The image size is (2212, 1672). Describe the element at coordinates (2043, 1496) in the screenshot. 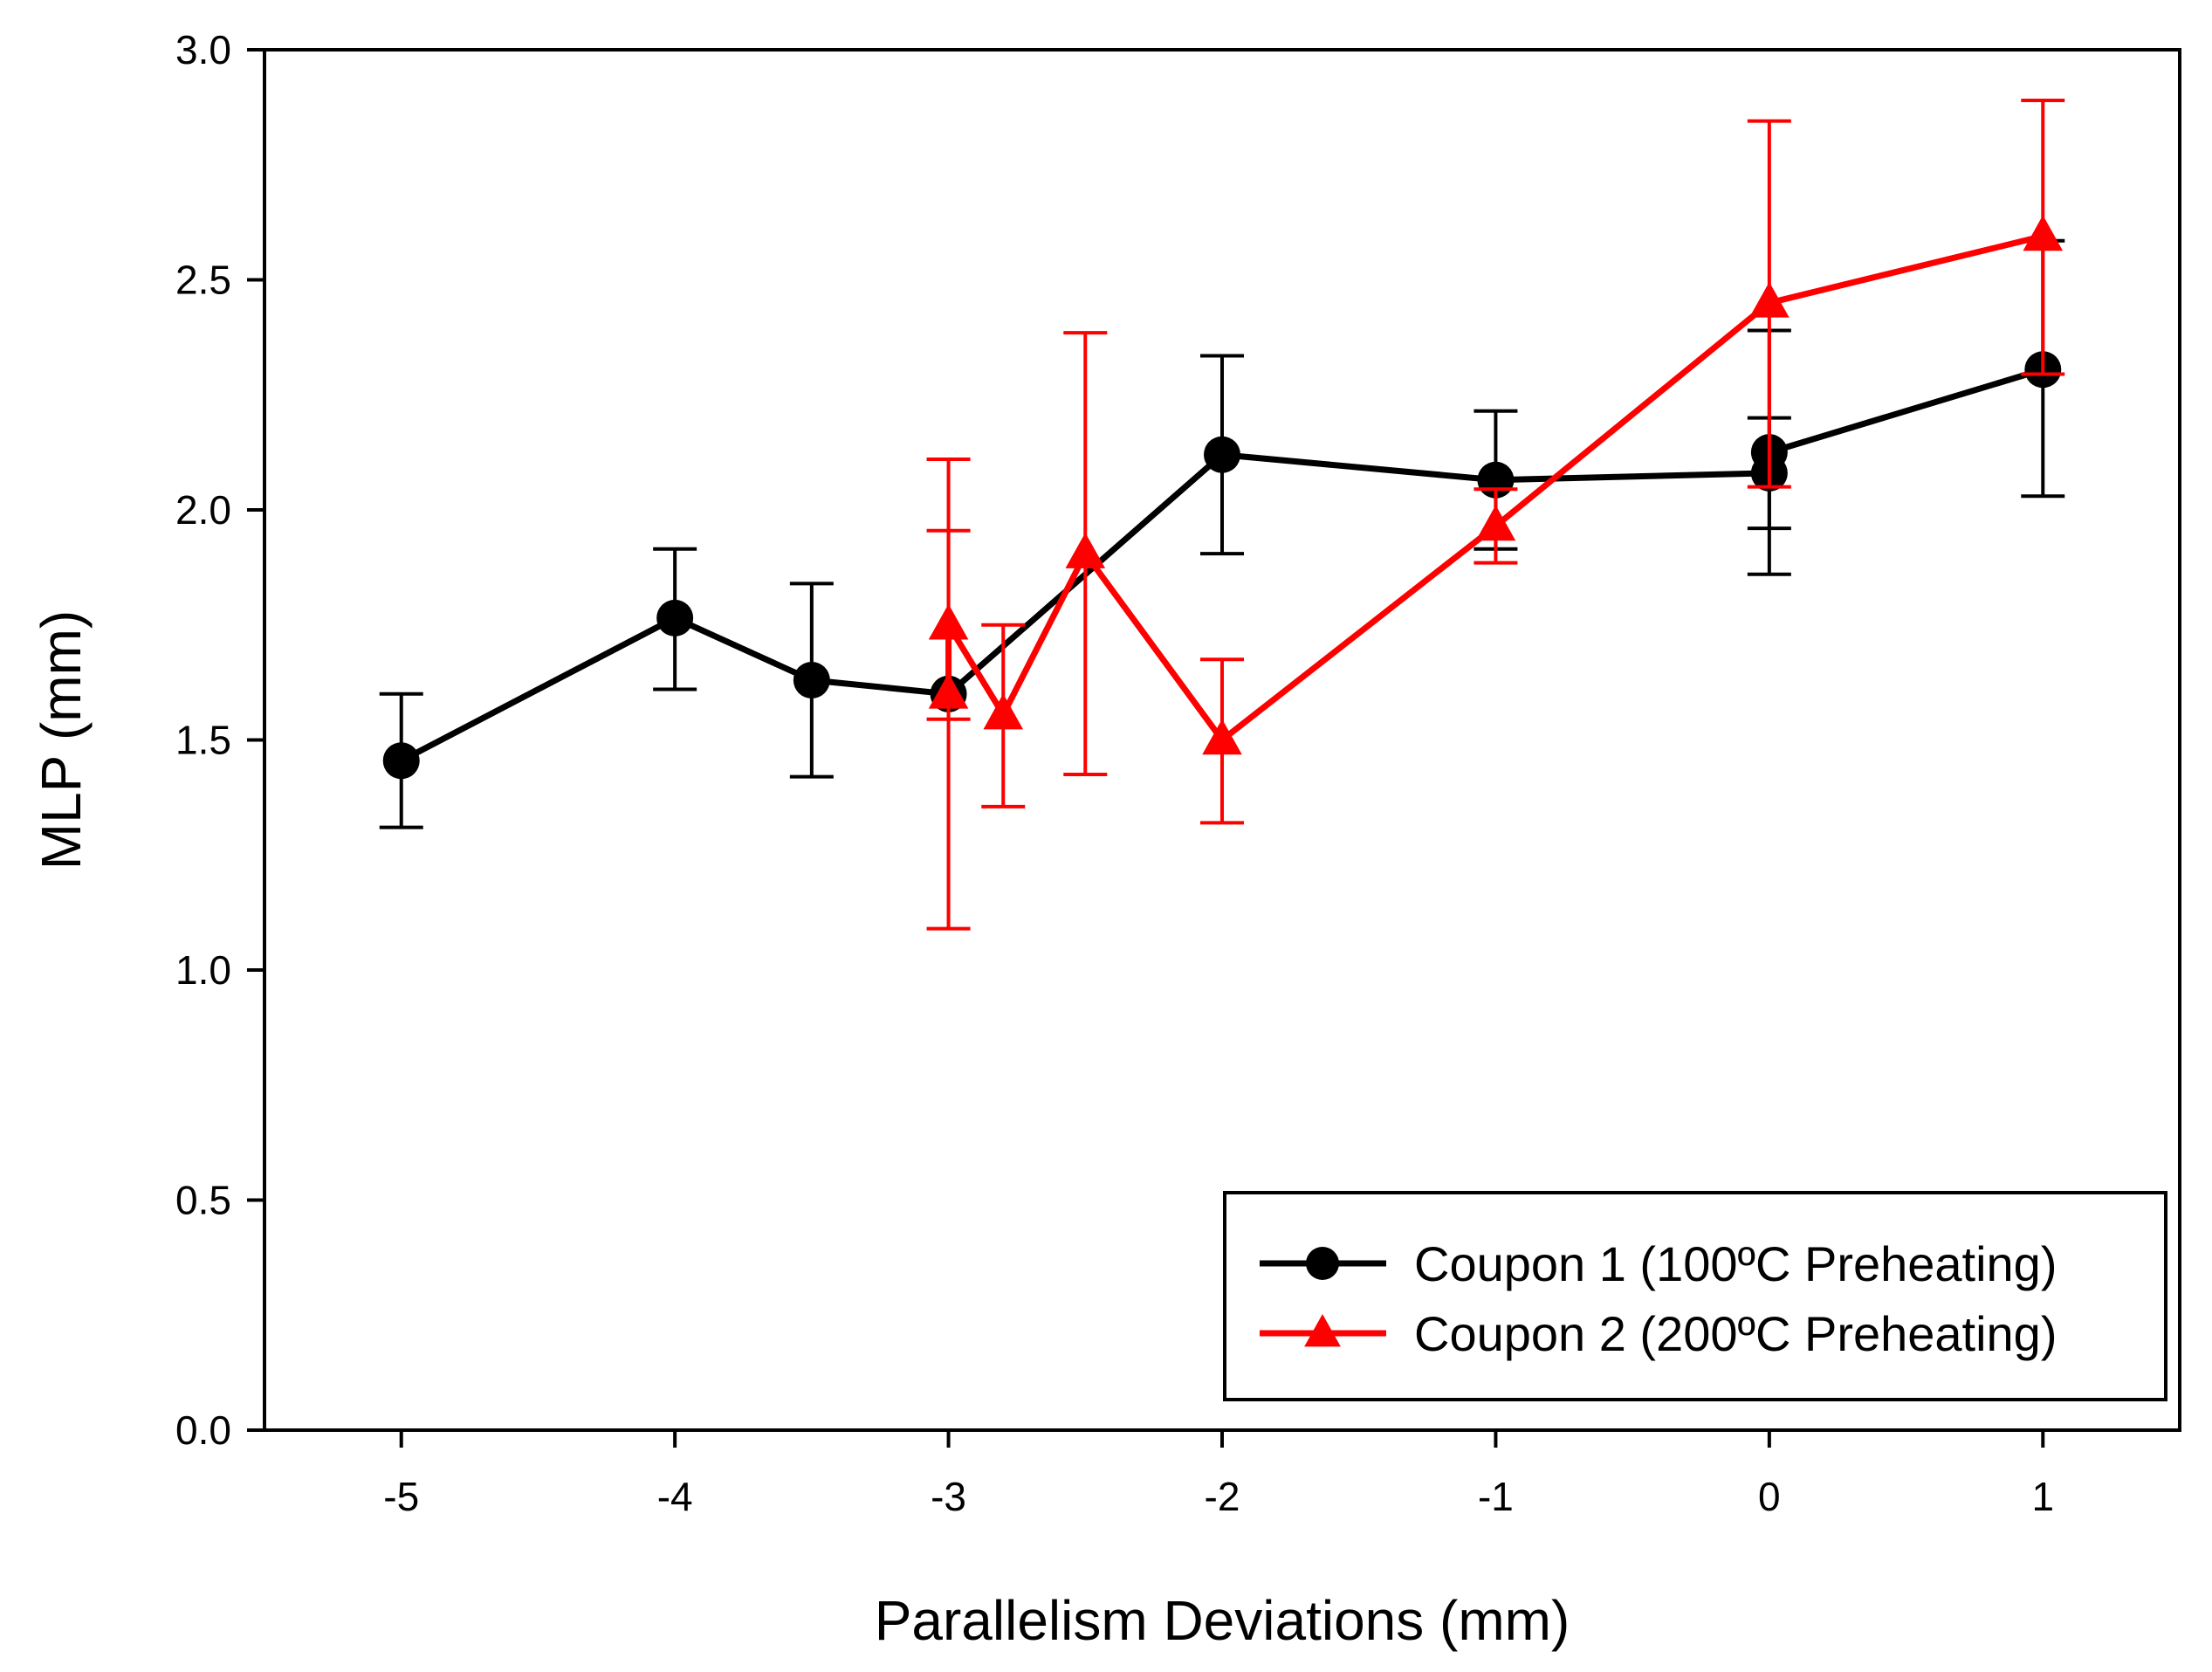

I see `x-tick-label: 1` at that location.